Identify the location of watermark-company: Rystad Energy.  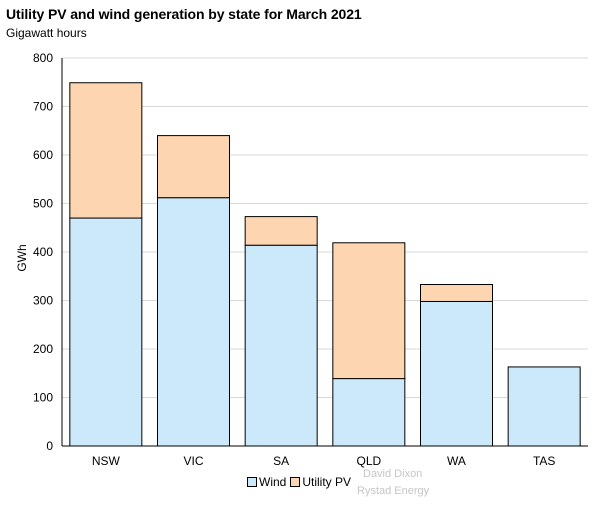
(393, 491).